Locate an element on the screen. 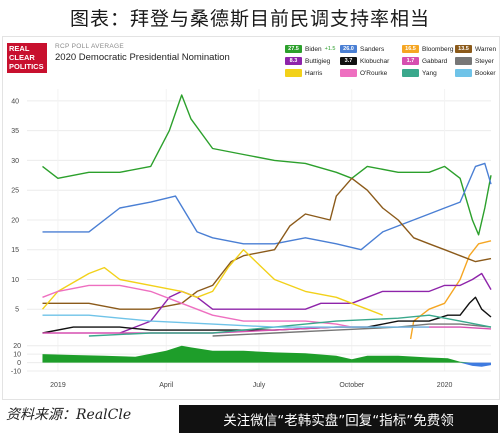 This screenshot has width=500, height=437. legend-label: Yang is located at coordinates (429, 73).